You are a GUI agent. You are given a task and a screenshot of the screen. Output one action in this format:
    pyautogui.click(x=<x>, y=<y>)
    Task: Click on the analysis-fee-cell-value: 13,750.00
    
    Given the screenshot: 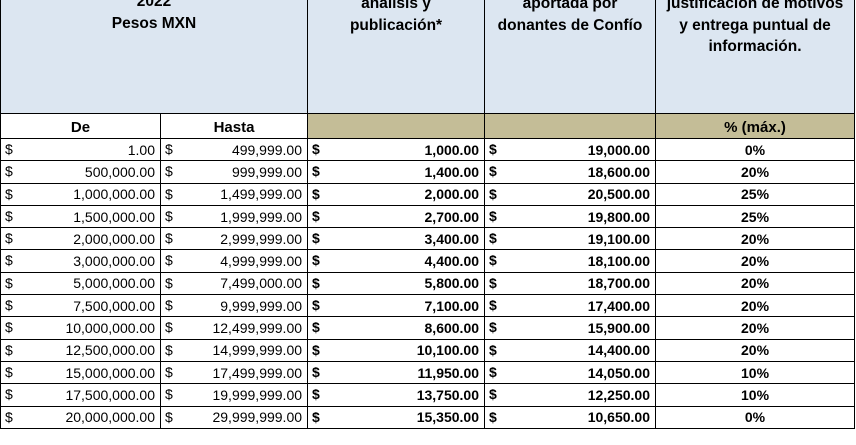 What is the action you would take?
    pyautogui.click(x=448, y=394)
    